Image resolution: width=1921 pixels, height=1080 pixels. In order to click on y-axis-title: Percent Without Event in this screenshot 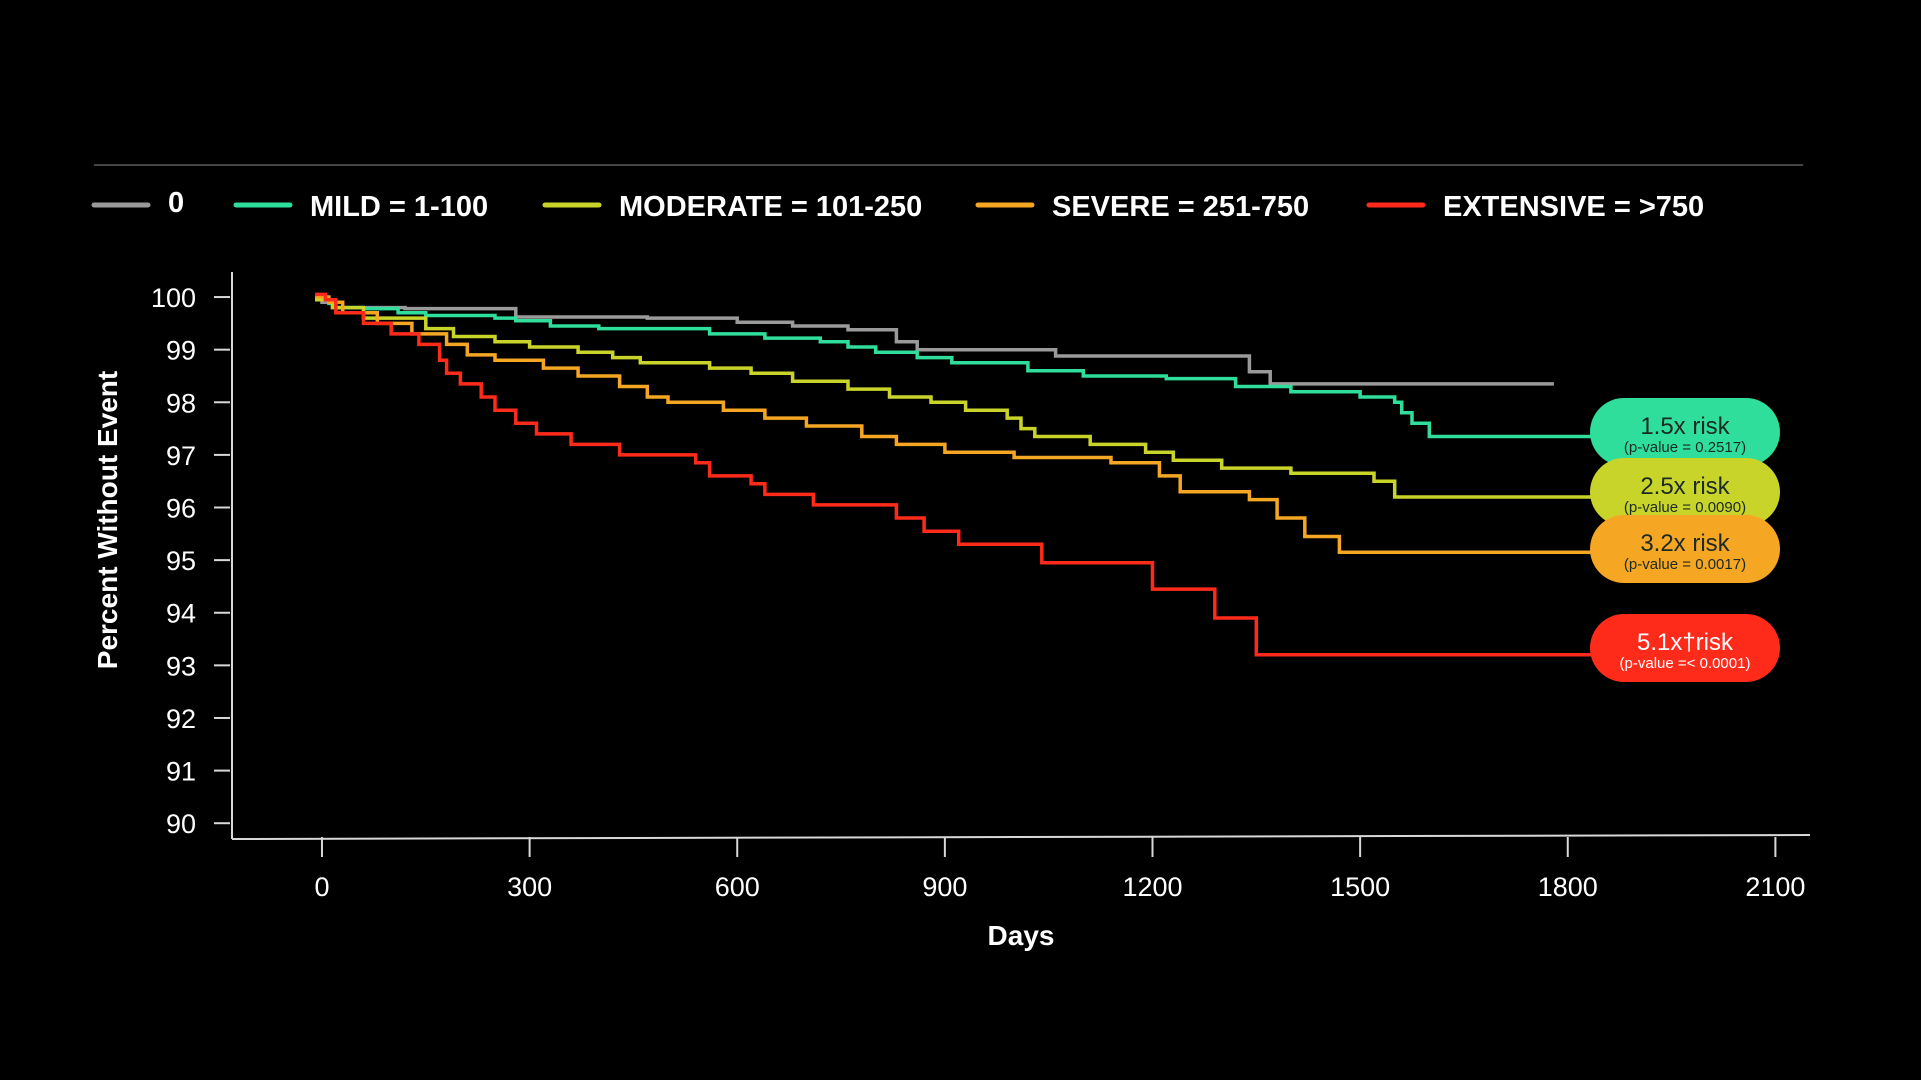, I will do `click(107, 520)`.